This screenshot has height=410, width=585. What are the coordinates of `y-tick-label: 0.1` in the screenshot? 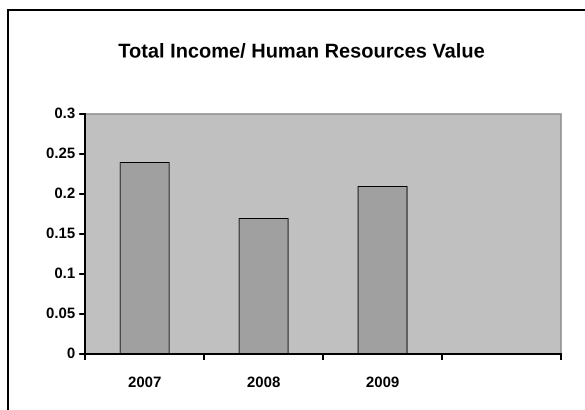 It's located at (65, 273).